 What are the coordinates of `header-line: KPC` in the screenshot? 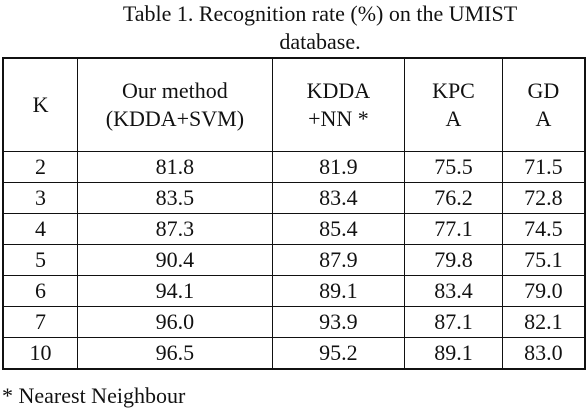 It's located at (453, 90).